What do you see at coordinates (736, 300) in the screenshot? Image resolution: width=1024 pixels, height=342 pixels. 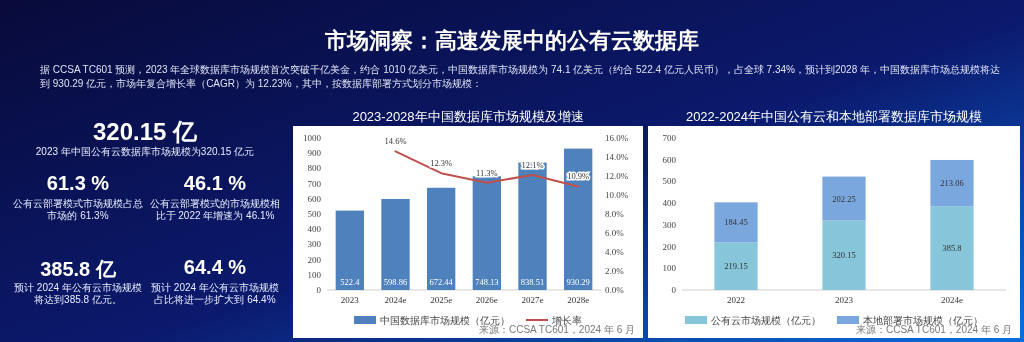 I see `x-tick-label: 2022` at bounding box center [736, 300].